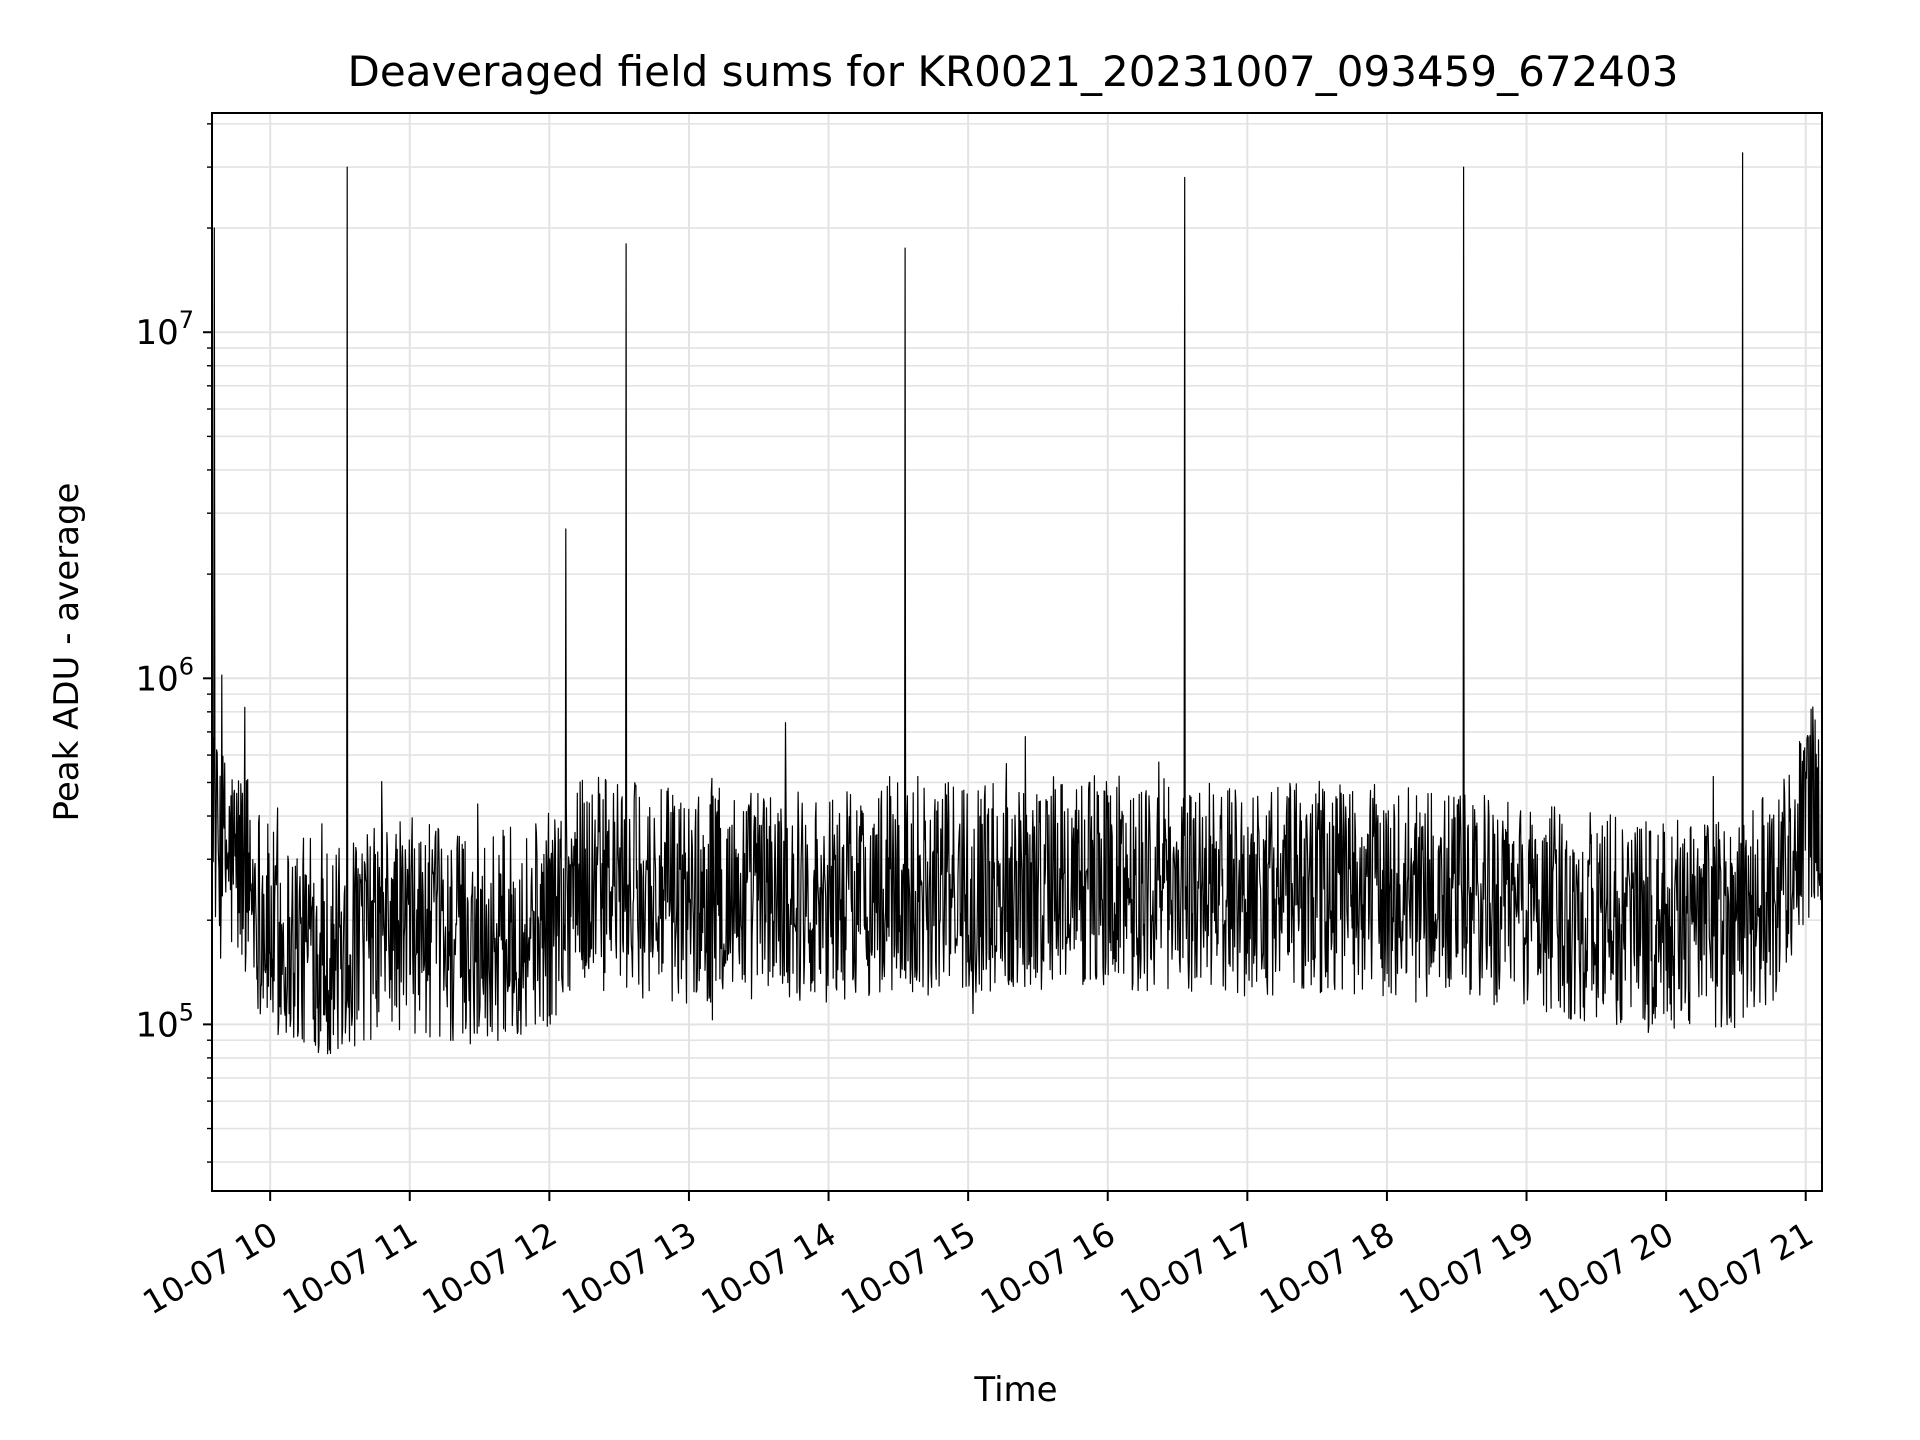 Image resolution: width=1920 pixels, height=1440 pixels. Describe the element at coordinates (1746, 1268) in the screenshot. I see `x-tick-label: 10-07 21` at that location.